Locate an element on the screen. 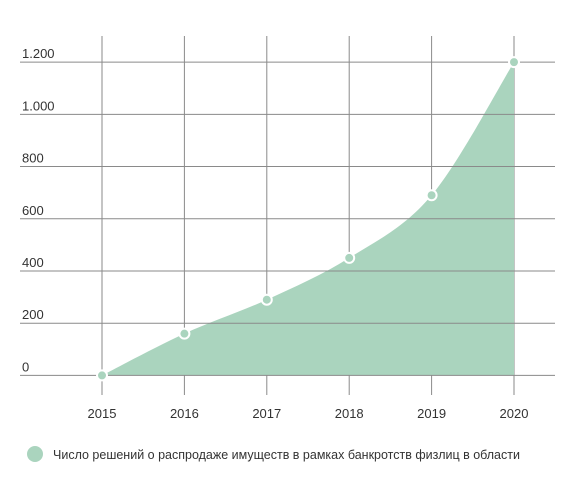 The image size is (576, 485). x-tick-label: 2018 is located at coordinates (349, 413).